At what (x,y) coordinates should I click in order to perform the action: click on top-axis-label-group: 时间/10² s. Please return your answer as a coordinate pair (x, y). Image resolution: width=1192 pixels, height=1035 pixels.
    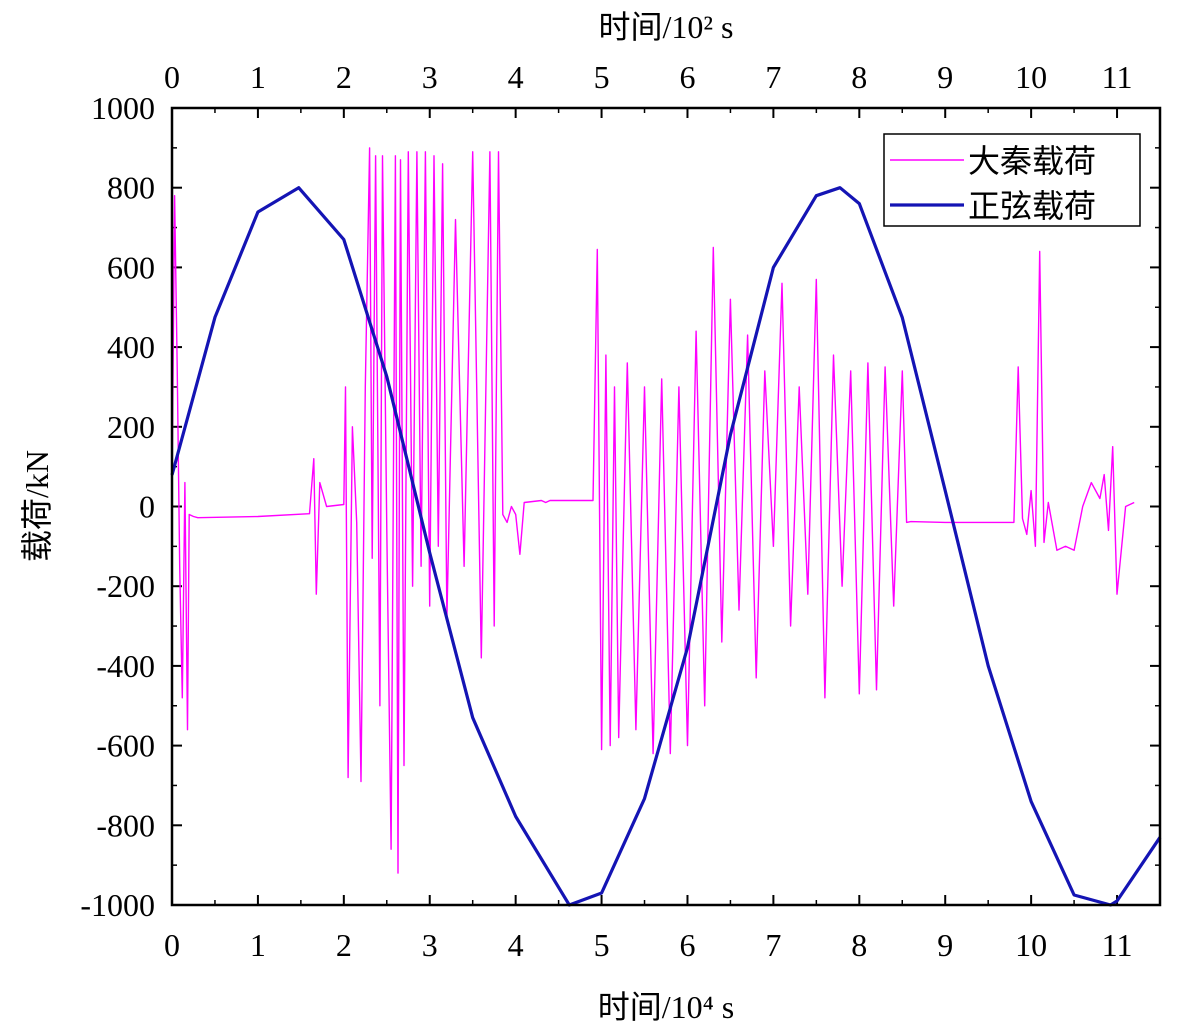
    Looking at the image, I should click on (666, 27).